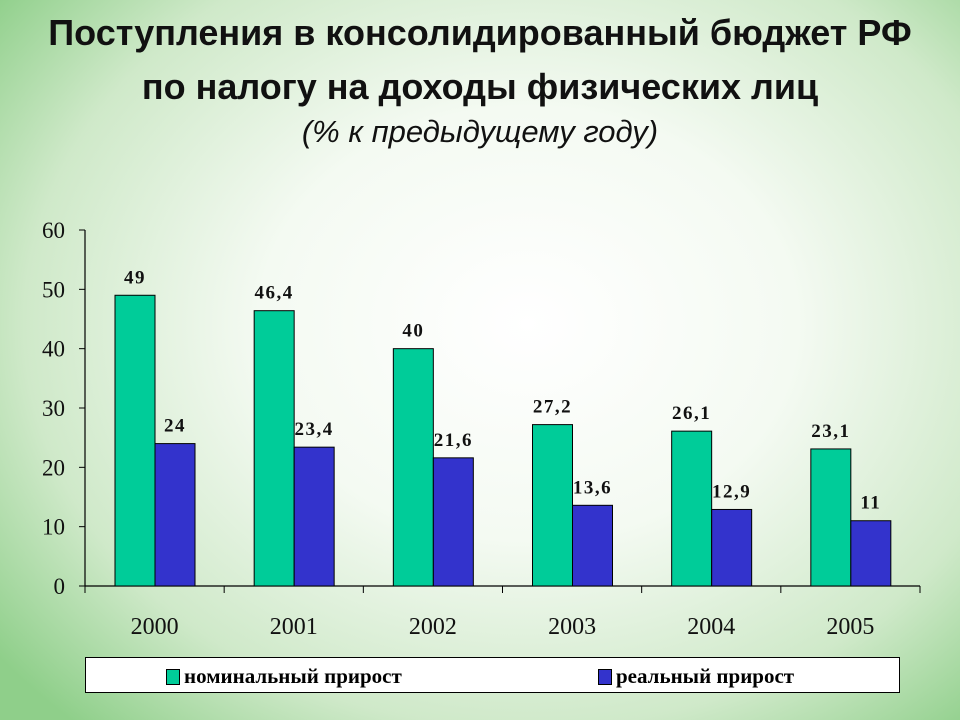 The image size is (960, 720). I want to click on bar-real-2000, so click(175, 515).